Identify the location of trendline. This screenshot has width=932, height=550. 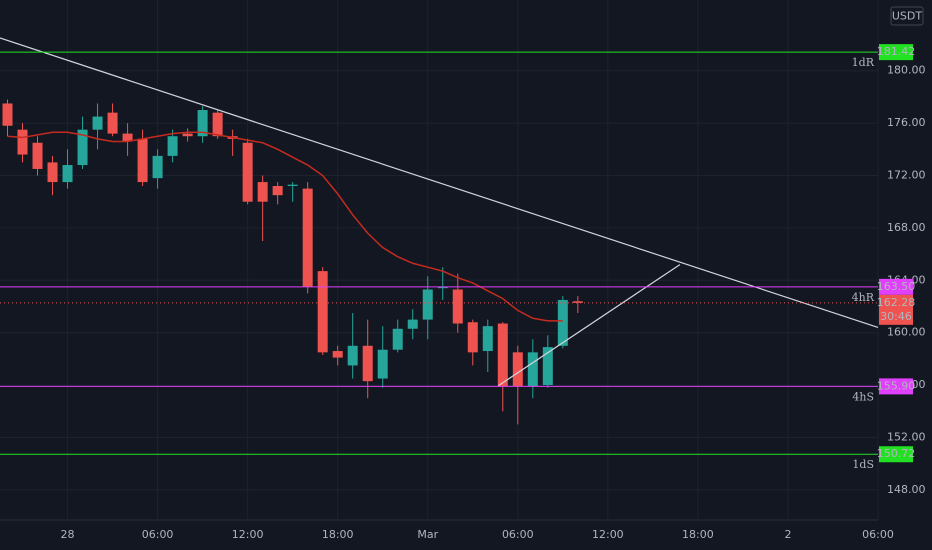
(589, 325).